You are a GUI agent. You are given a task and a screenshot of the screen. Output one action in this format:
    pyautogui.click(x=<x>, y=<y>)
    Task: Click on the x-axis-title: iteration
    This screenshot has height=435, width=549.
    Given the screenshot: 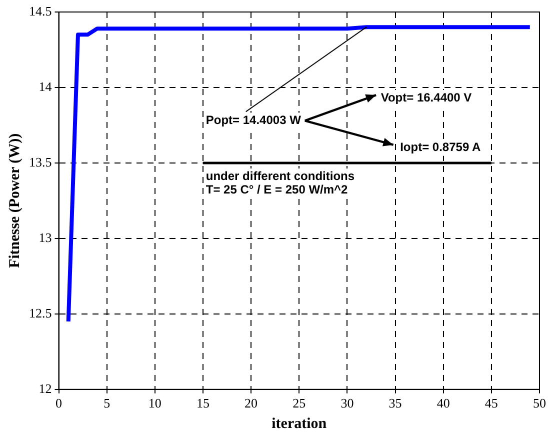 What is the action you would take?
    pyautogui.click(x=300, y=424)
    